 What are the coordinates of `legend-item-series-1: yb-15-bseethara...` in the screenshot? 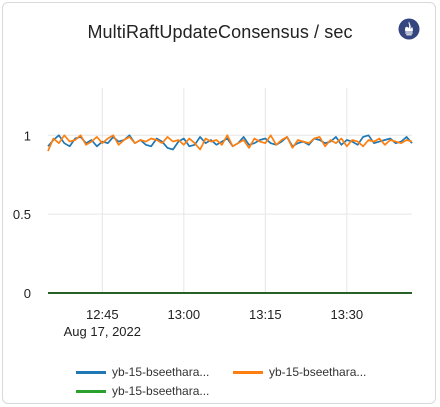 It's located at (142, 372).